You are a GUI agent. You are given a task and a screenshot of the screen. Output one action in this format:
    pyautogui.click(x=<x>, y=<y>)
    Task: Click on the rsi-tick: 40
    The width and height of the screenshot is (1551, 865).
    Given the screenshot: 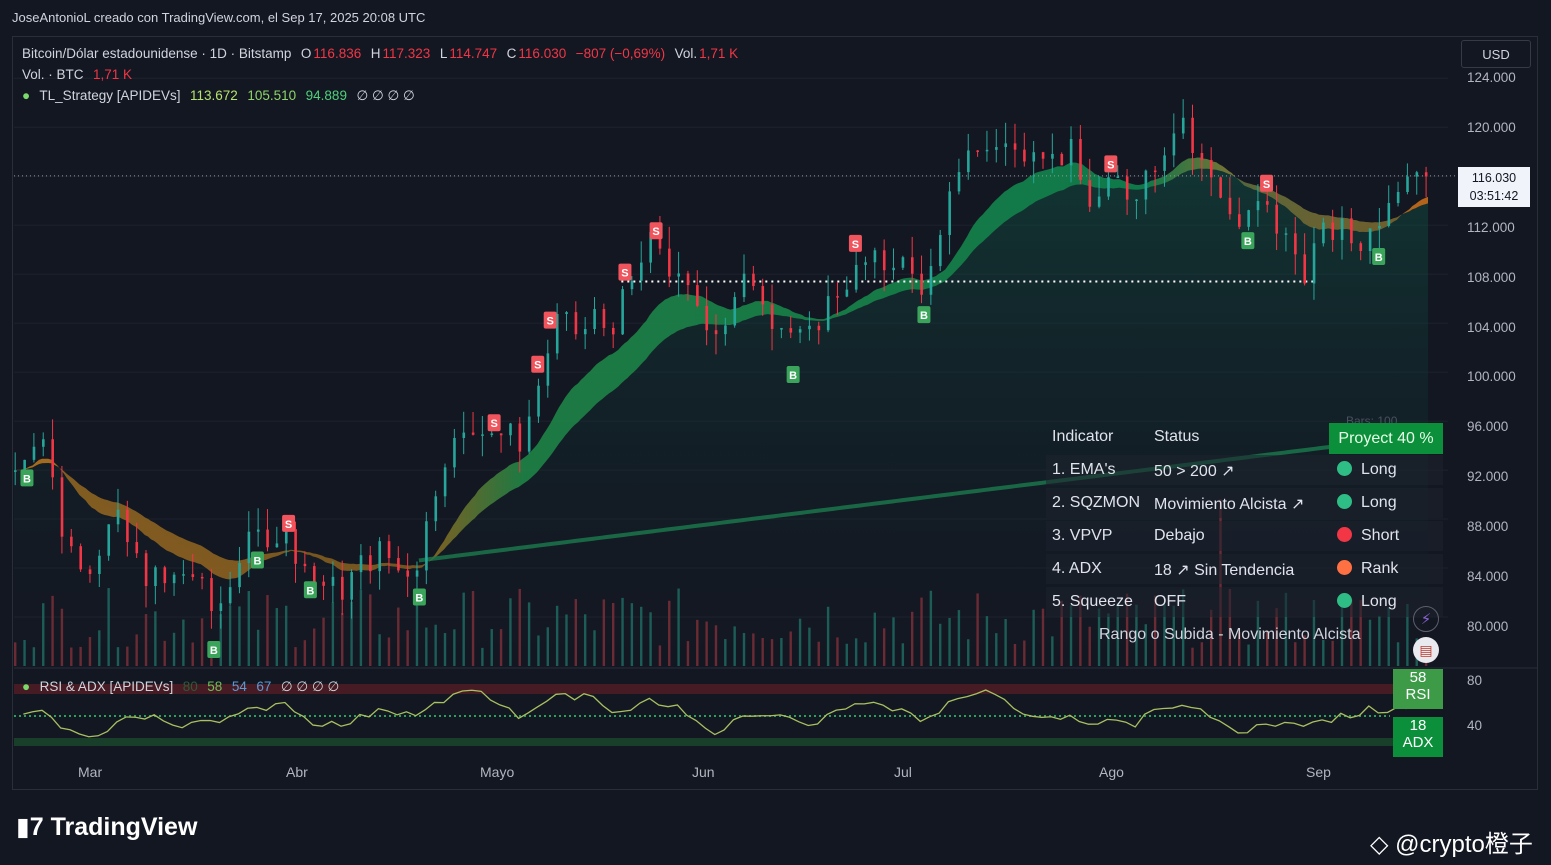 What is the action you would take?
    pyautogui.click(x=1475, y=725)
    